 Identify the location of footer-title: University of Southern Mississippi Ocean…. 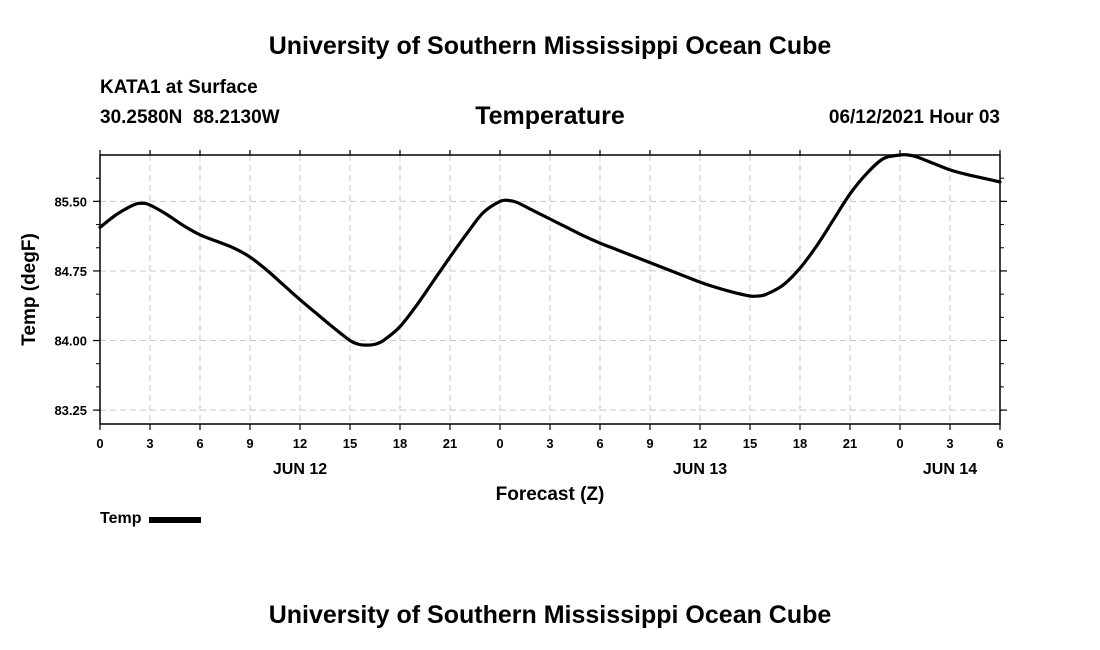
(550, 615).